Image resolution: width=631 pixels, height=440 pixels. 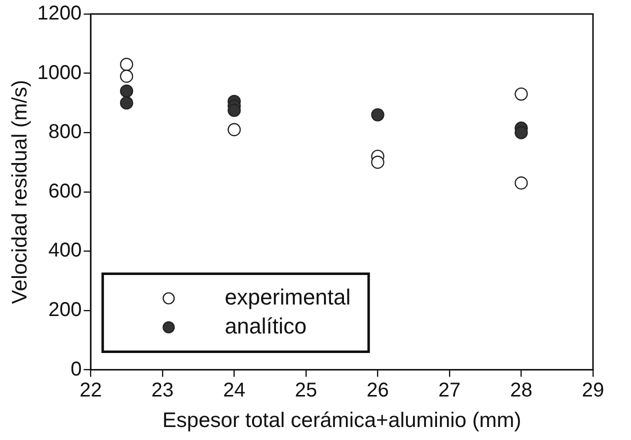 What do you see at coordinates (65, 132) in the screenshot?
I see `y-tick-label: 800` at bounding box center [65, 132].